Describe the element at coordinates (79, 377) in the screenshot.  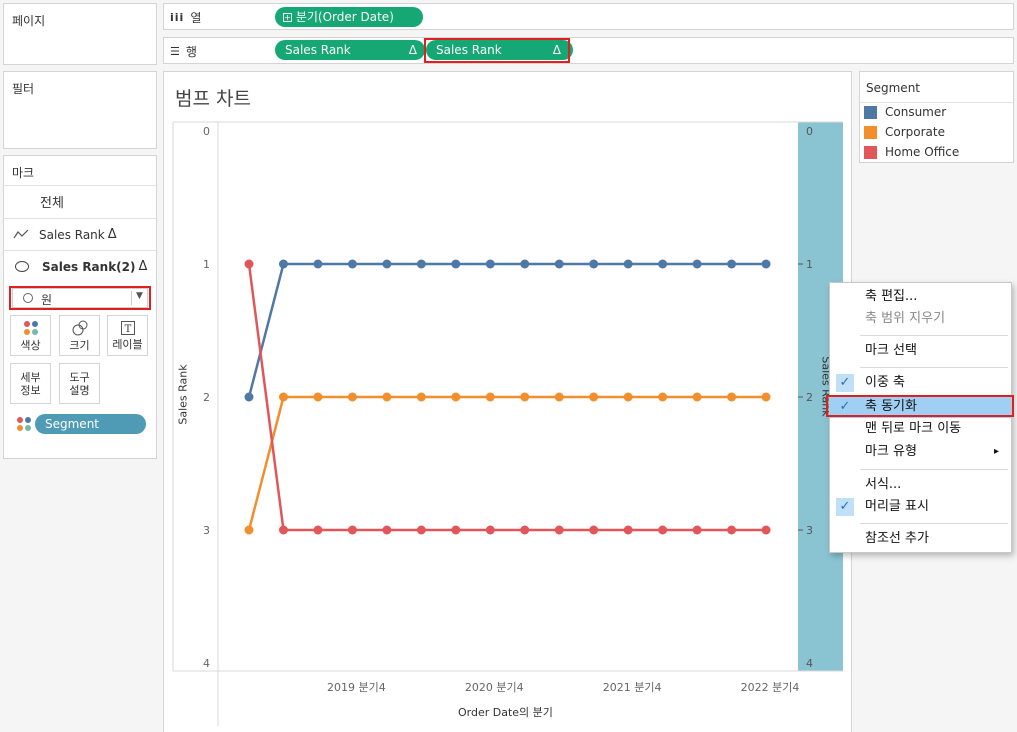
I see `tooltip-label-line1: 도구` at that location.